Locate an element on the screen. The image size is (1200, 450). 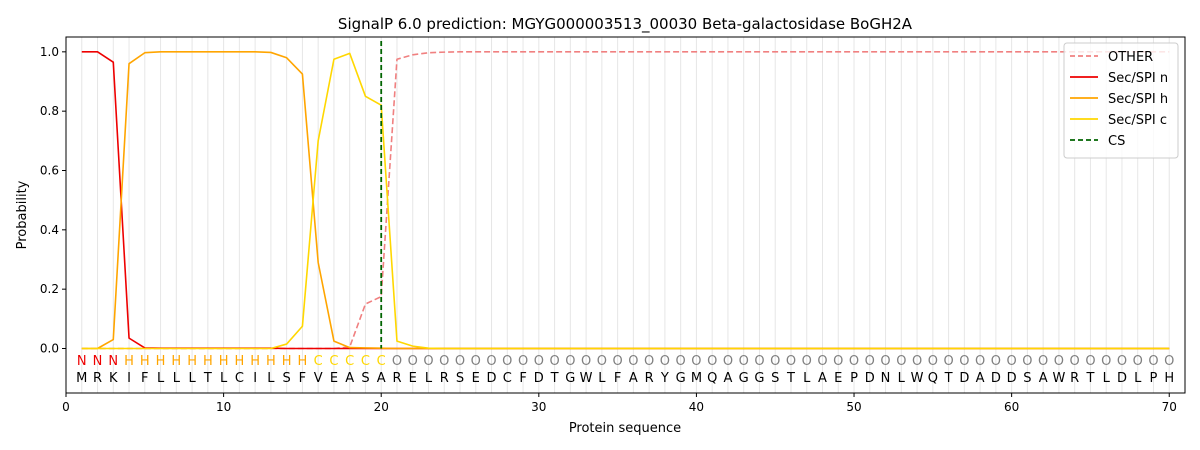
residue-label: V is located at coordinates (318, 378).